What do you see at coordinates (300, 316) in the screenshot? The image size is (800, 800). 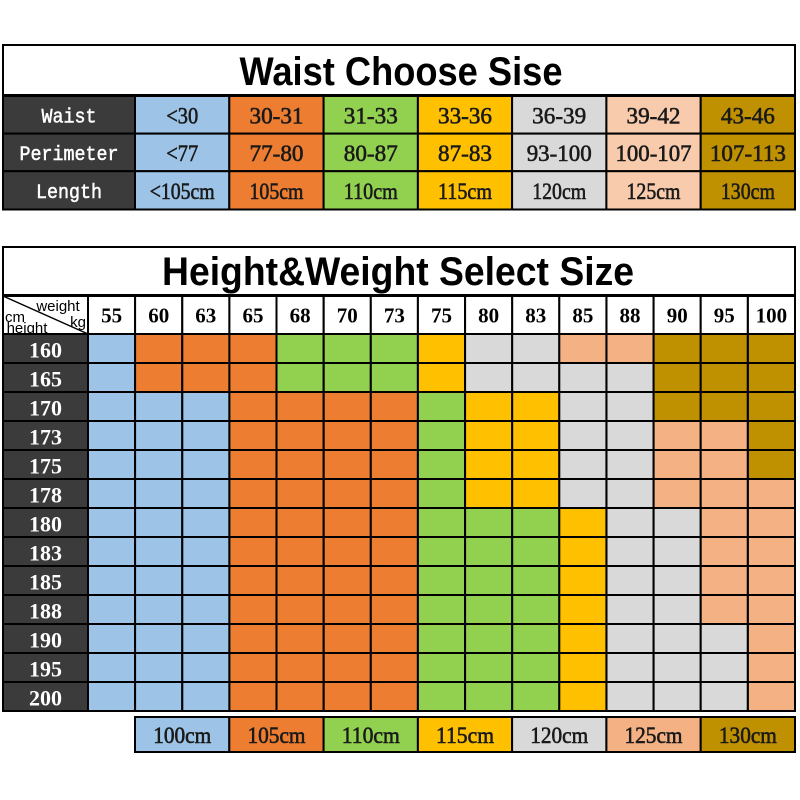 I see `svg-text: 68` at bounding box center [300, 316].